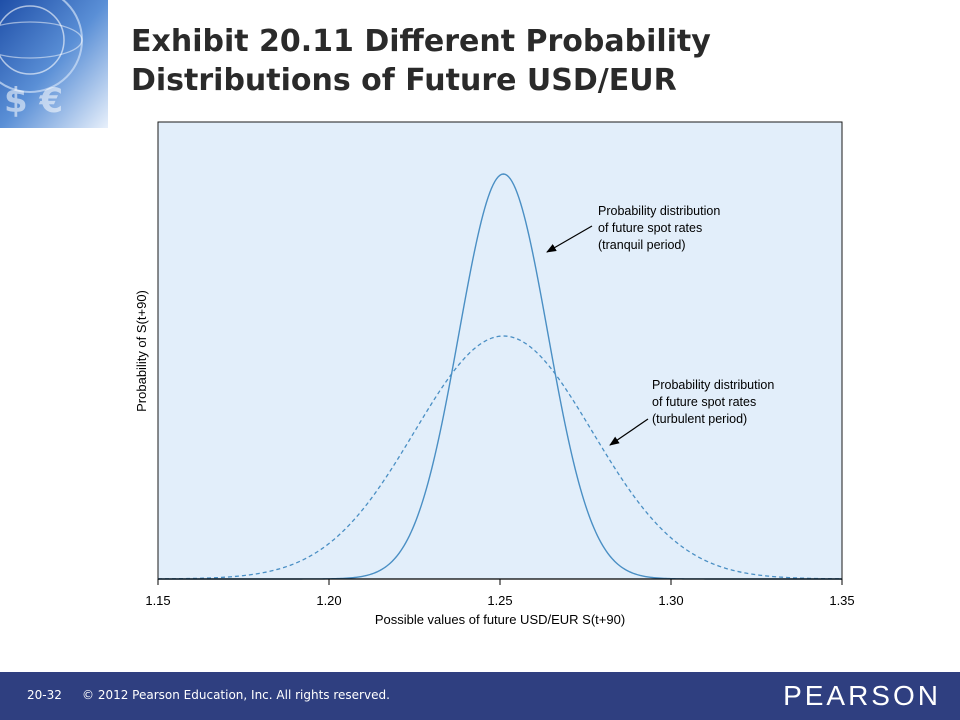  I want to click on x-tick-label: 1.20, so click(328, 600).